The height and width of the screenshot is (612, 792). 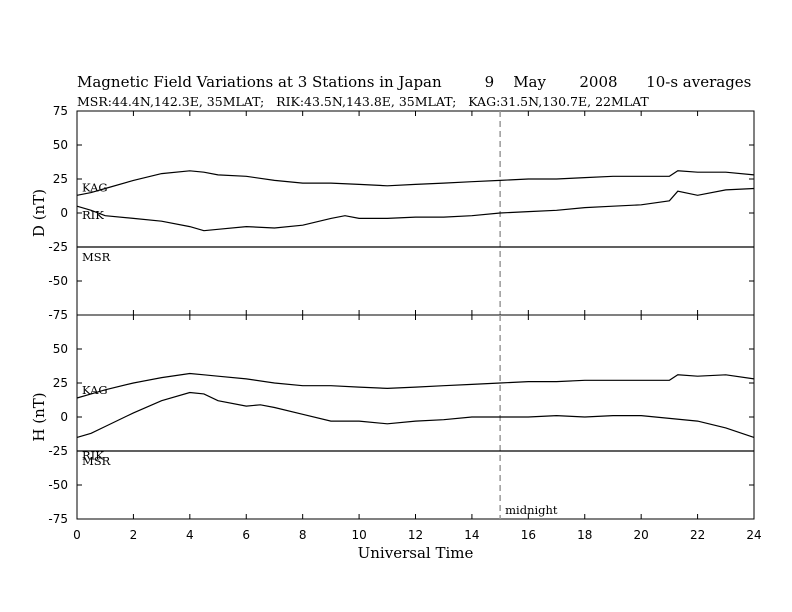 I want to click on y-axis-label: D (nT), so click(x=39, y=213).